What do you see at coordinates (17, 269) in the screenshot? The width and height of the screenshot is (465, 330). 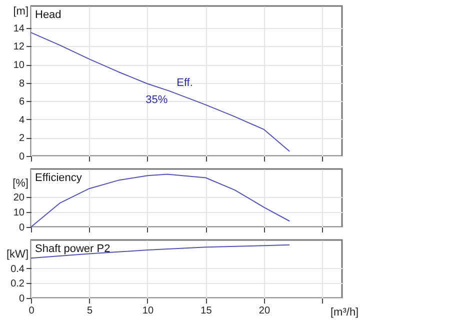 I see `y-tick-label: 0.4` at bounding box center [17, 269].